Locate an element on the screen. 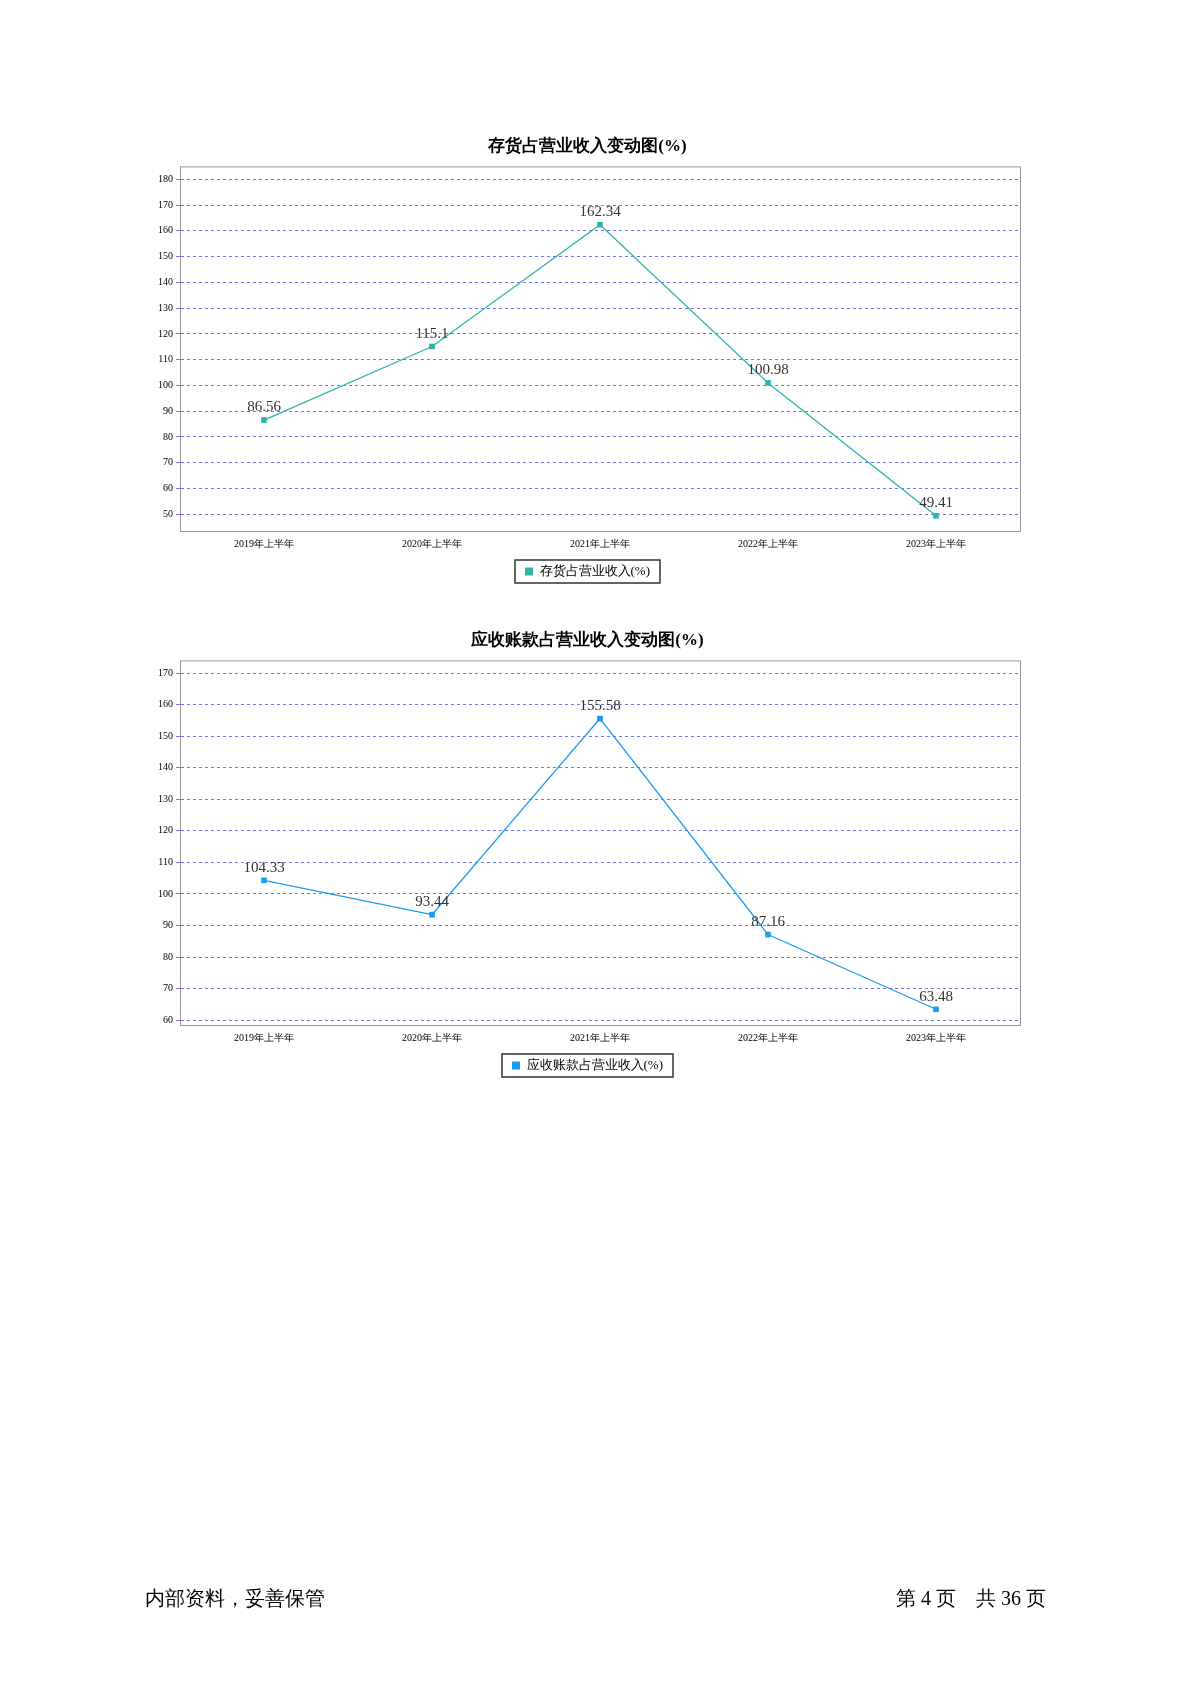 This screenshot has height=1684, width=1191. data-label: 115.1 is located at coordinates (432, 332).